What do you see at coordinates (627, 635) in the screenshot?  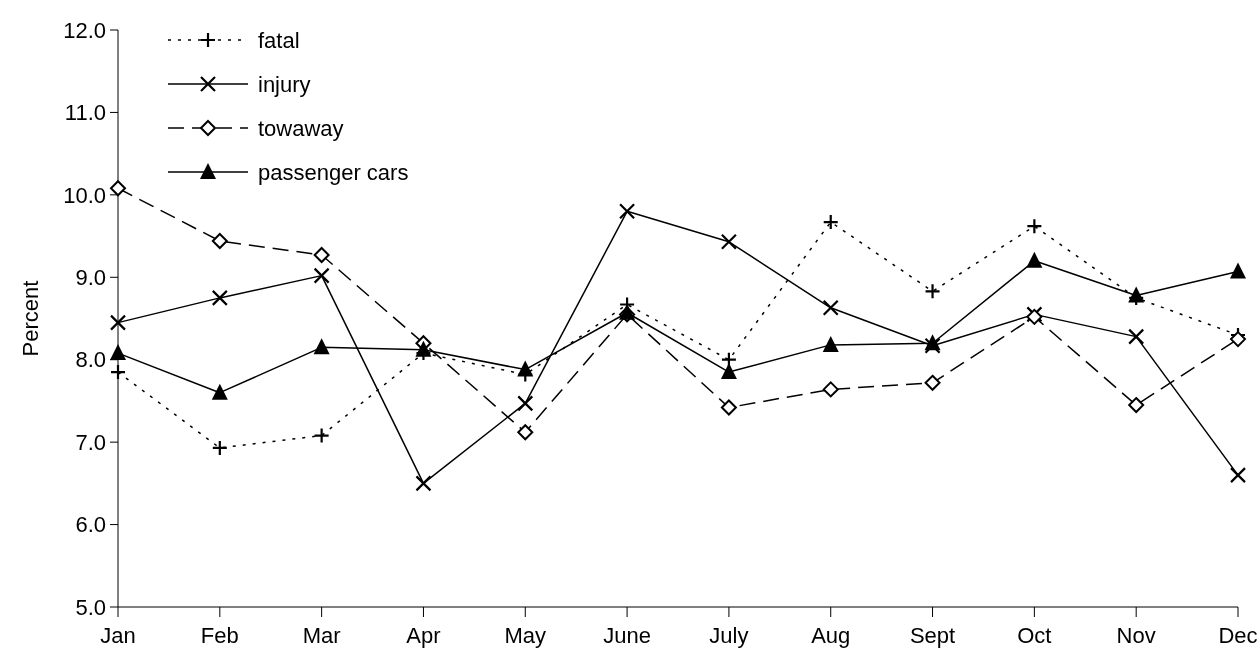 I see `x-tick-label: June` at bounding box center [627, 635].